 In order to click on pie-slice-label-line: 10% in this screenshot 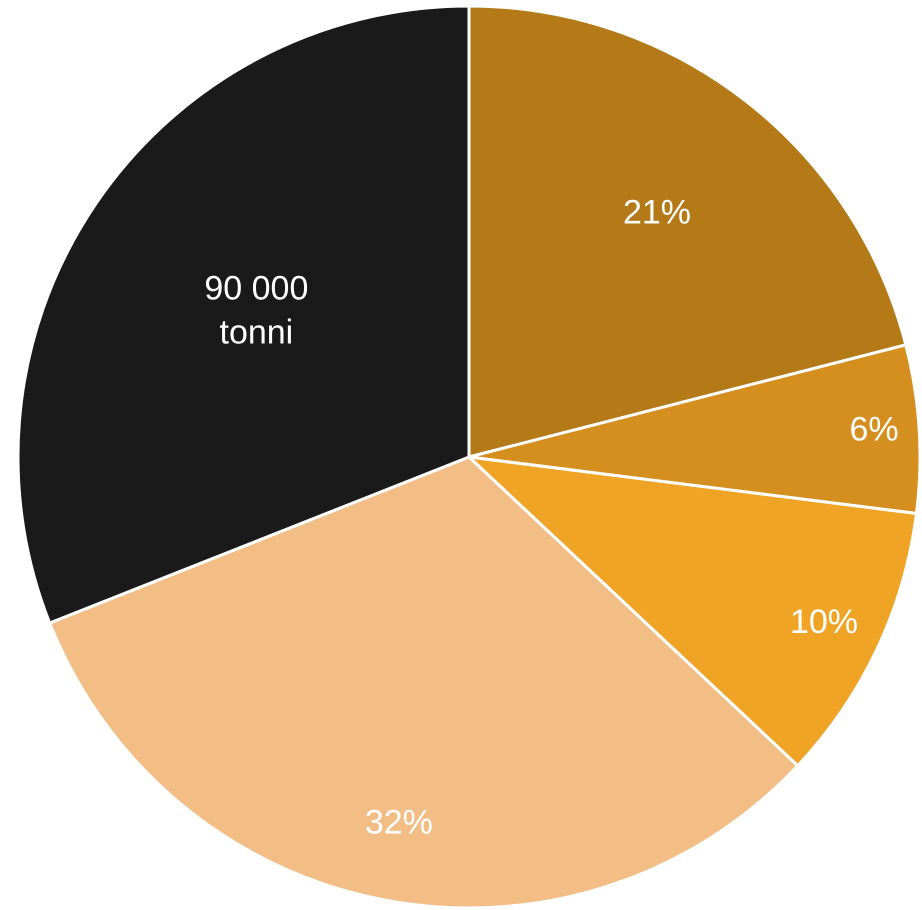, I will do `click(824, 622)`.